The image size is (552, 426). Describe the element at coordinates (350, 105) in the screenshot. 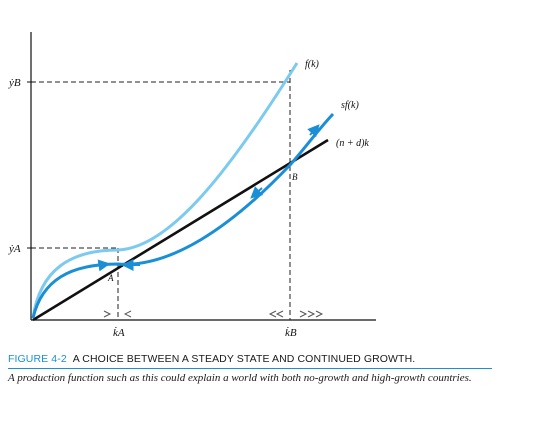

I see `series-label-sfk: sf(k)` at that location.